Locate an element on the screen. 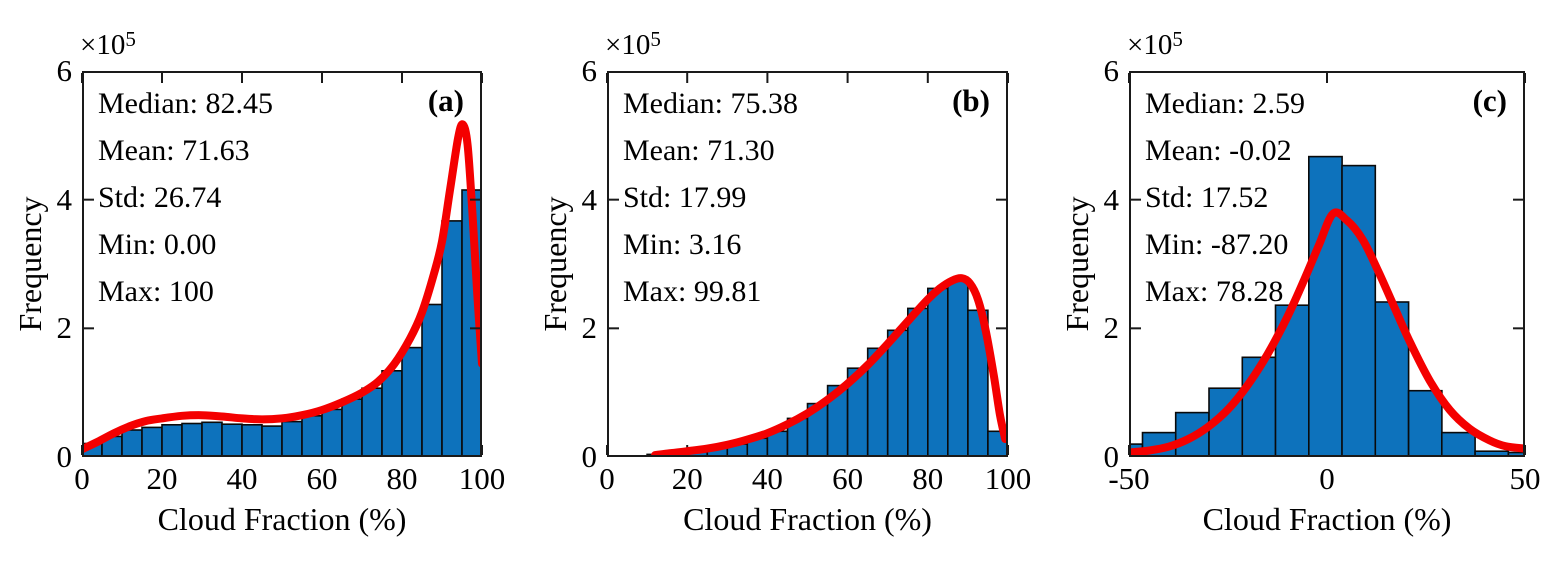 The image size is (1567, 564). y-tick-label-b-0: 0 is located at coordinates (589, 456).